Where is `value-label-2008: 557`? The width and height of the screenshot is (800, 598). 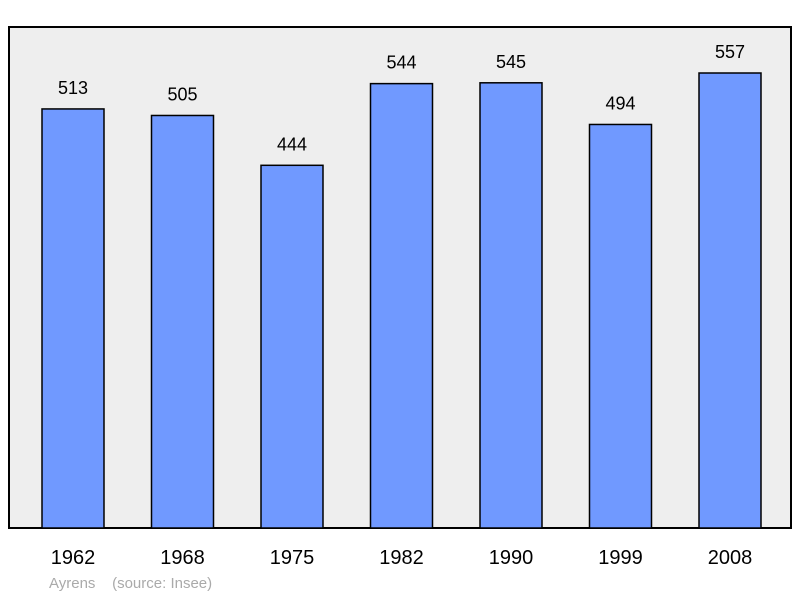 value-label-2008: 557 is located at coordinates (730, 52).